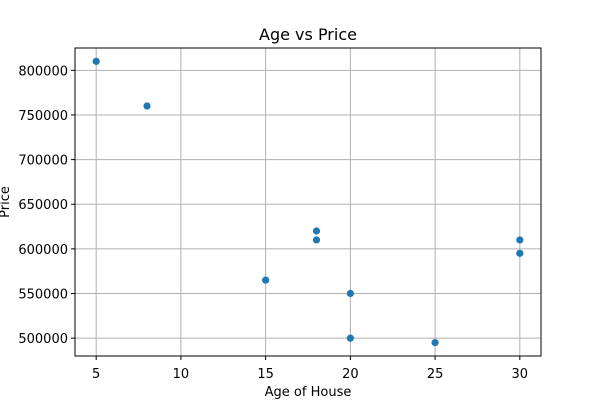 Image resolution: width=600 pixels, height=400 pixels. What do you see at coordinates (520, 374) in the screenshot?
I see `x-tick-label: 30` at bounding box center [520, 374].